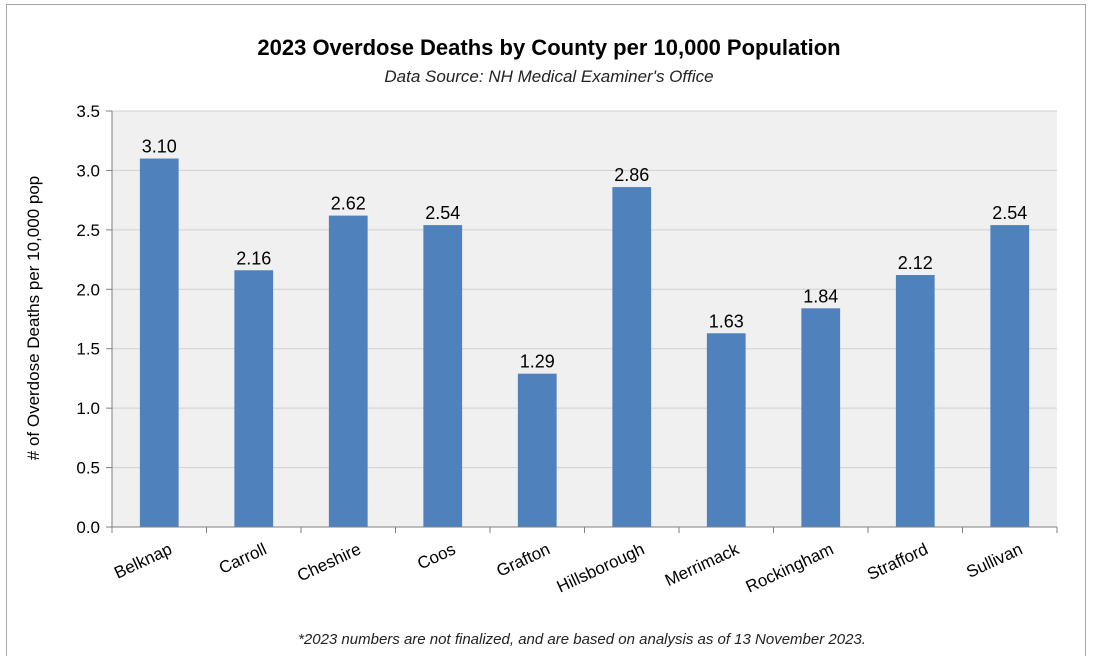 The height and width of the screenshot is (656, 1099). What do you see at coordinates (242, 558) in the screenshot?
I see `x-tick-label: Carroll` at bounding box center [242, 558].